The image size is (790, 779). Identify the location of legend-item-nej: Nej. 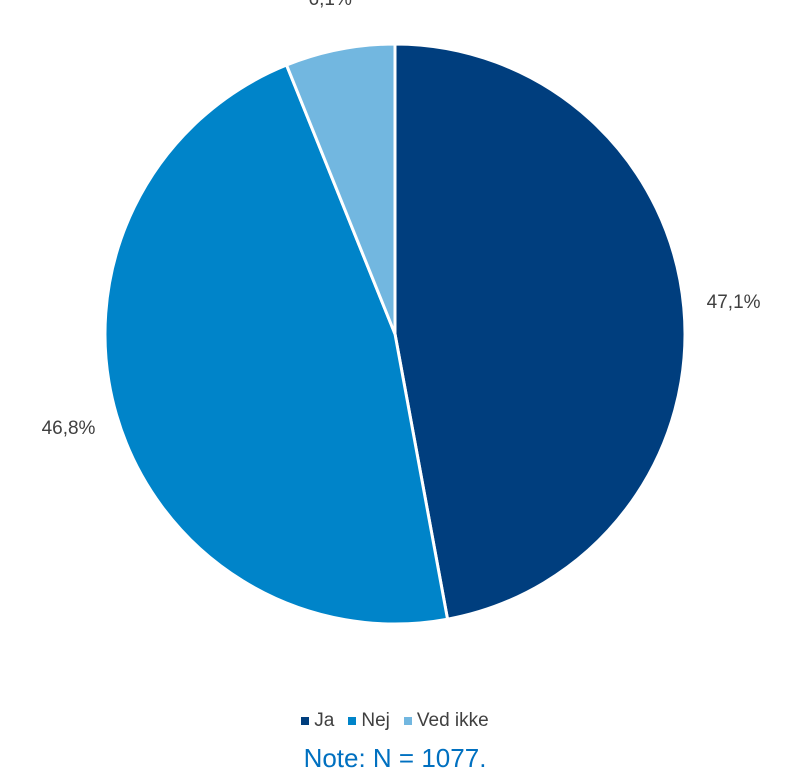
(369, 721).